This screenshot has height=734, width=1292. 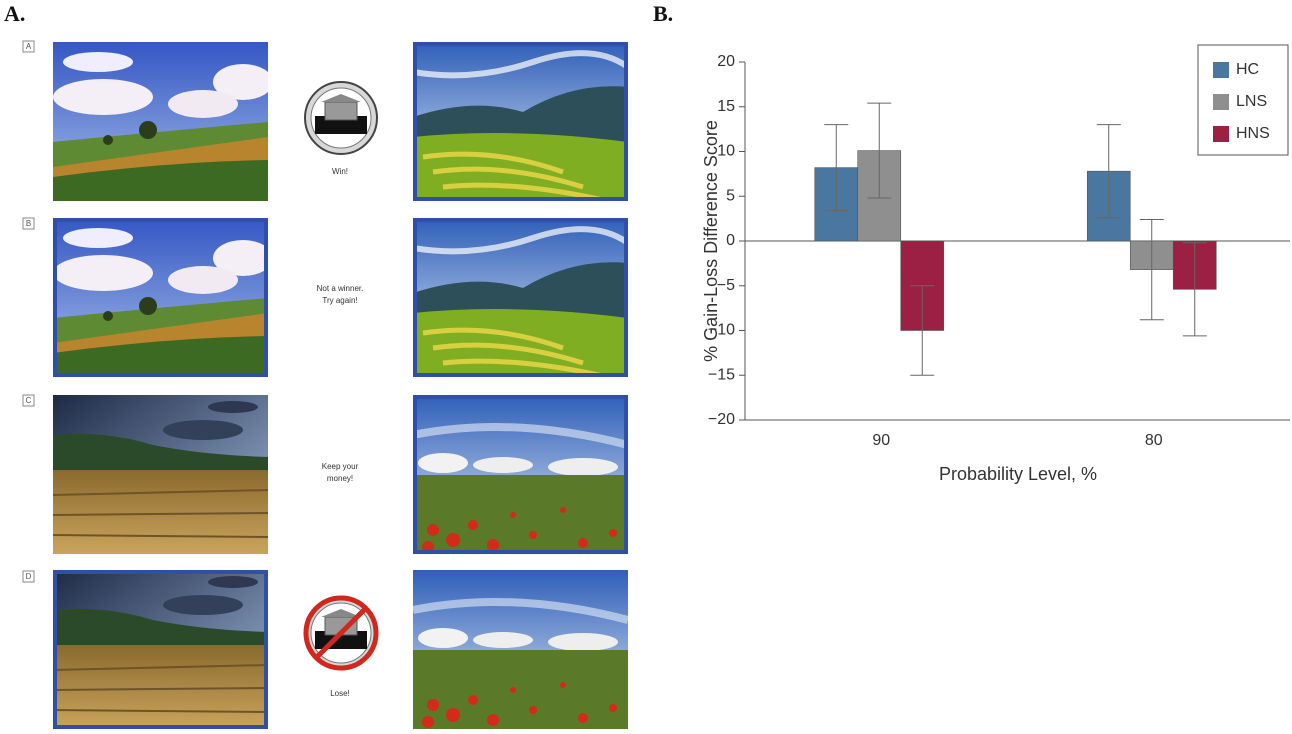 What do you see at coordinates (721, 330) in the screenshot?
I see `y-tick-label: −10` at bounding box center [721, 330].